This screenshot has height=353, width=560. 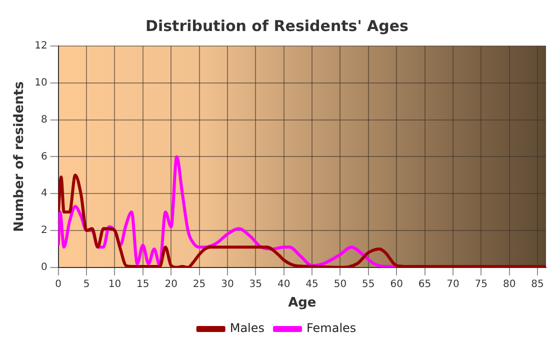 What do you see at coordinates (425, 284) in the screenshot?
I see `x-tick-label: 65` at bounding box center [425, 284].